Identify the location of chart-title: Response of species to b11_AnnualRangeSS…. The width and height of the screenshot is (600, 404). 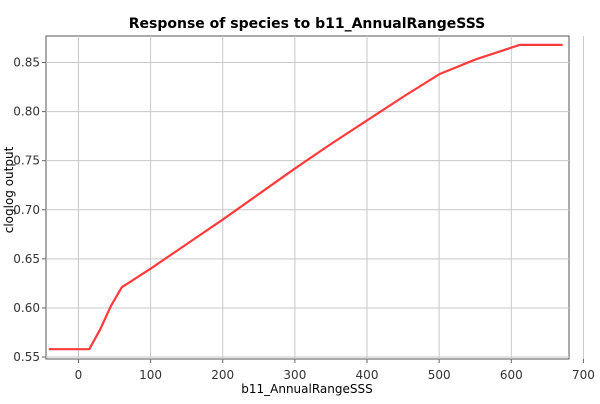
(307, 24).